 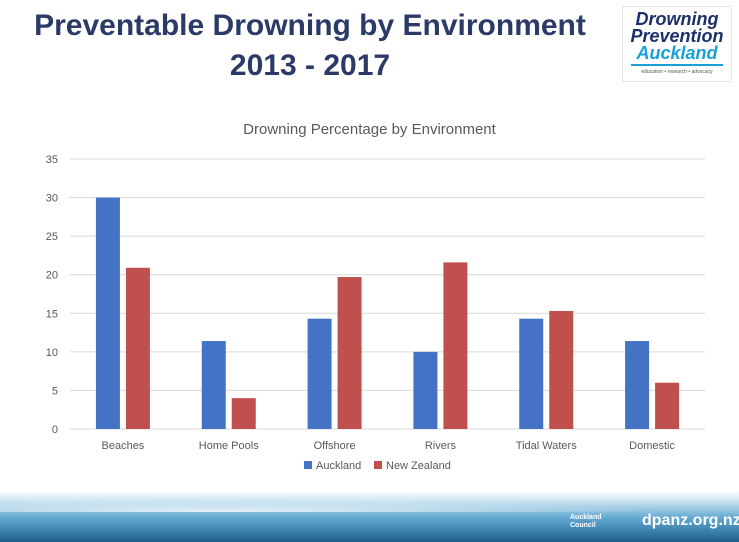 I want to click on chart-title: Drowning Percentage by Environment, so click(x=369, y=129).